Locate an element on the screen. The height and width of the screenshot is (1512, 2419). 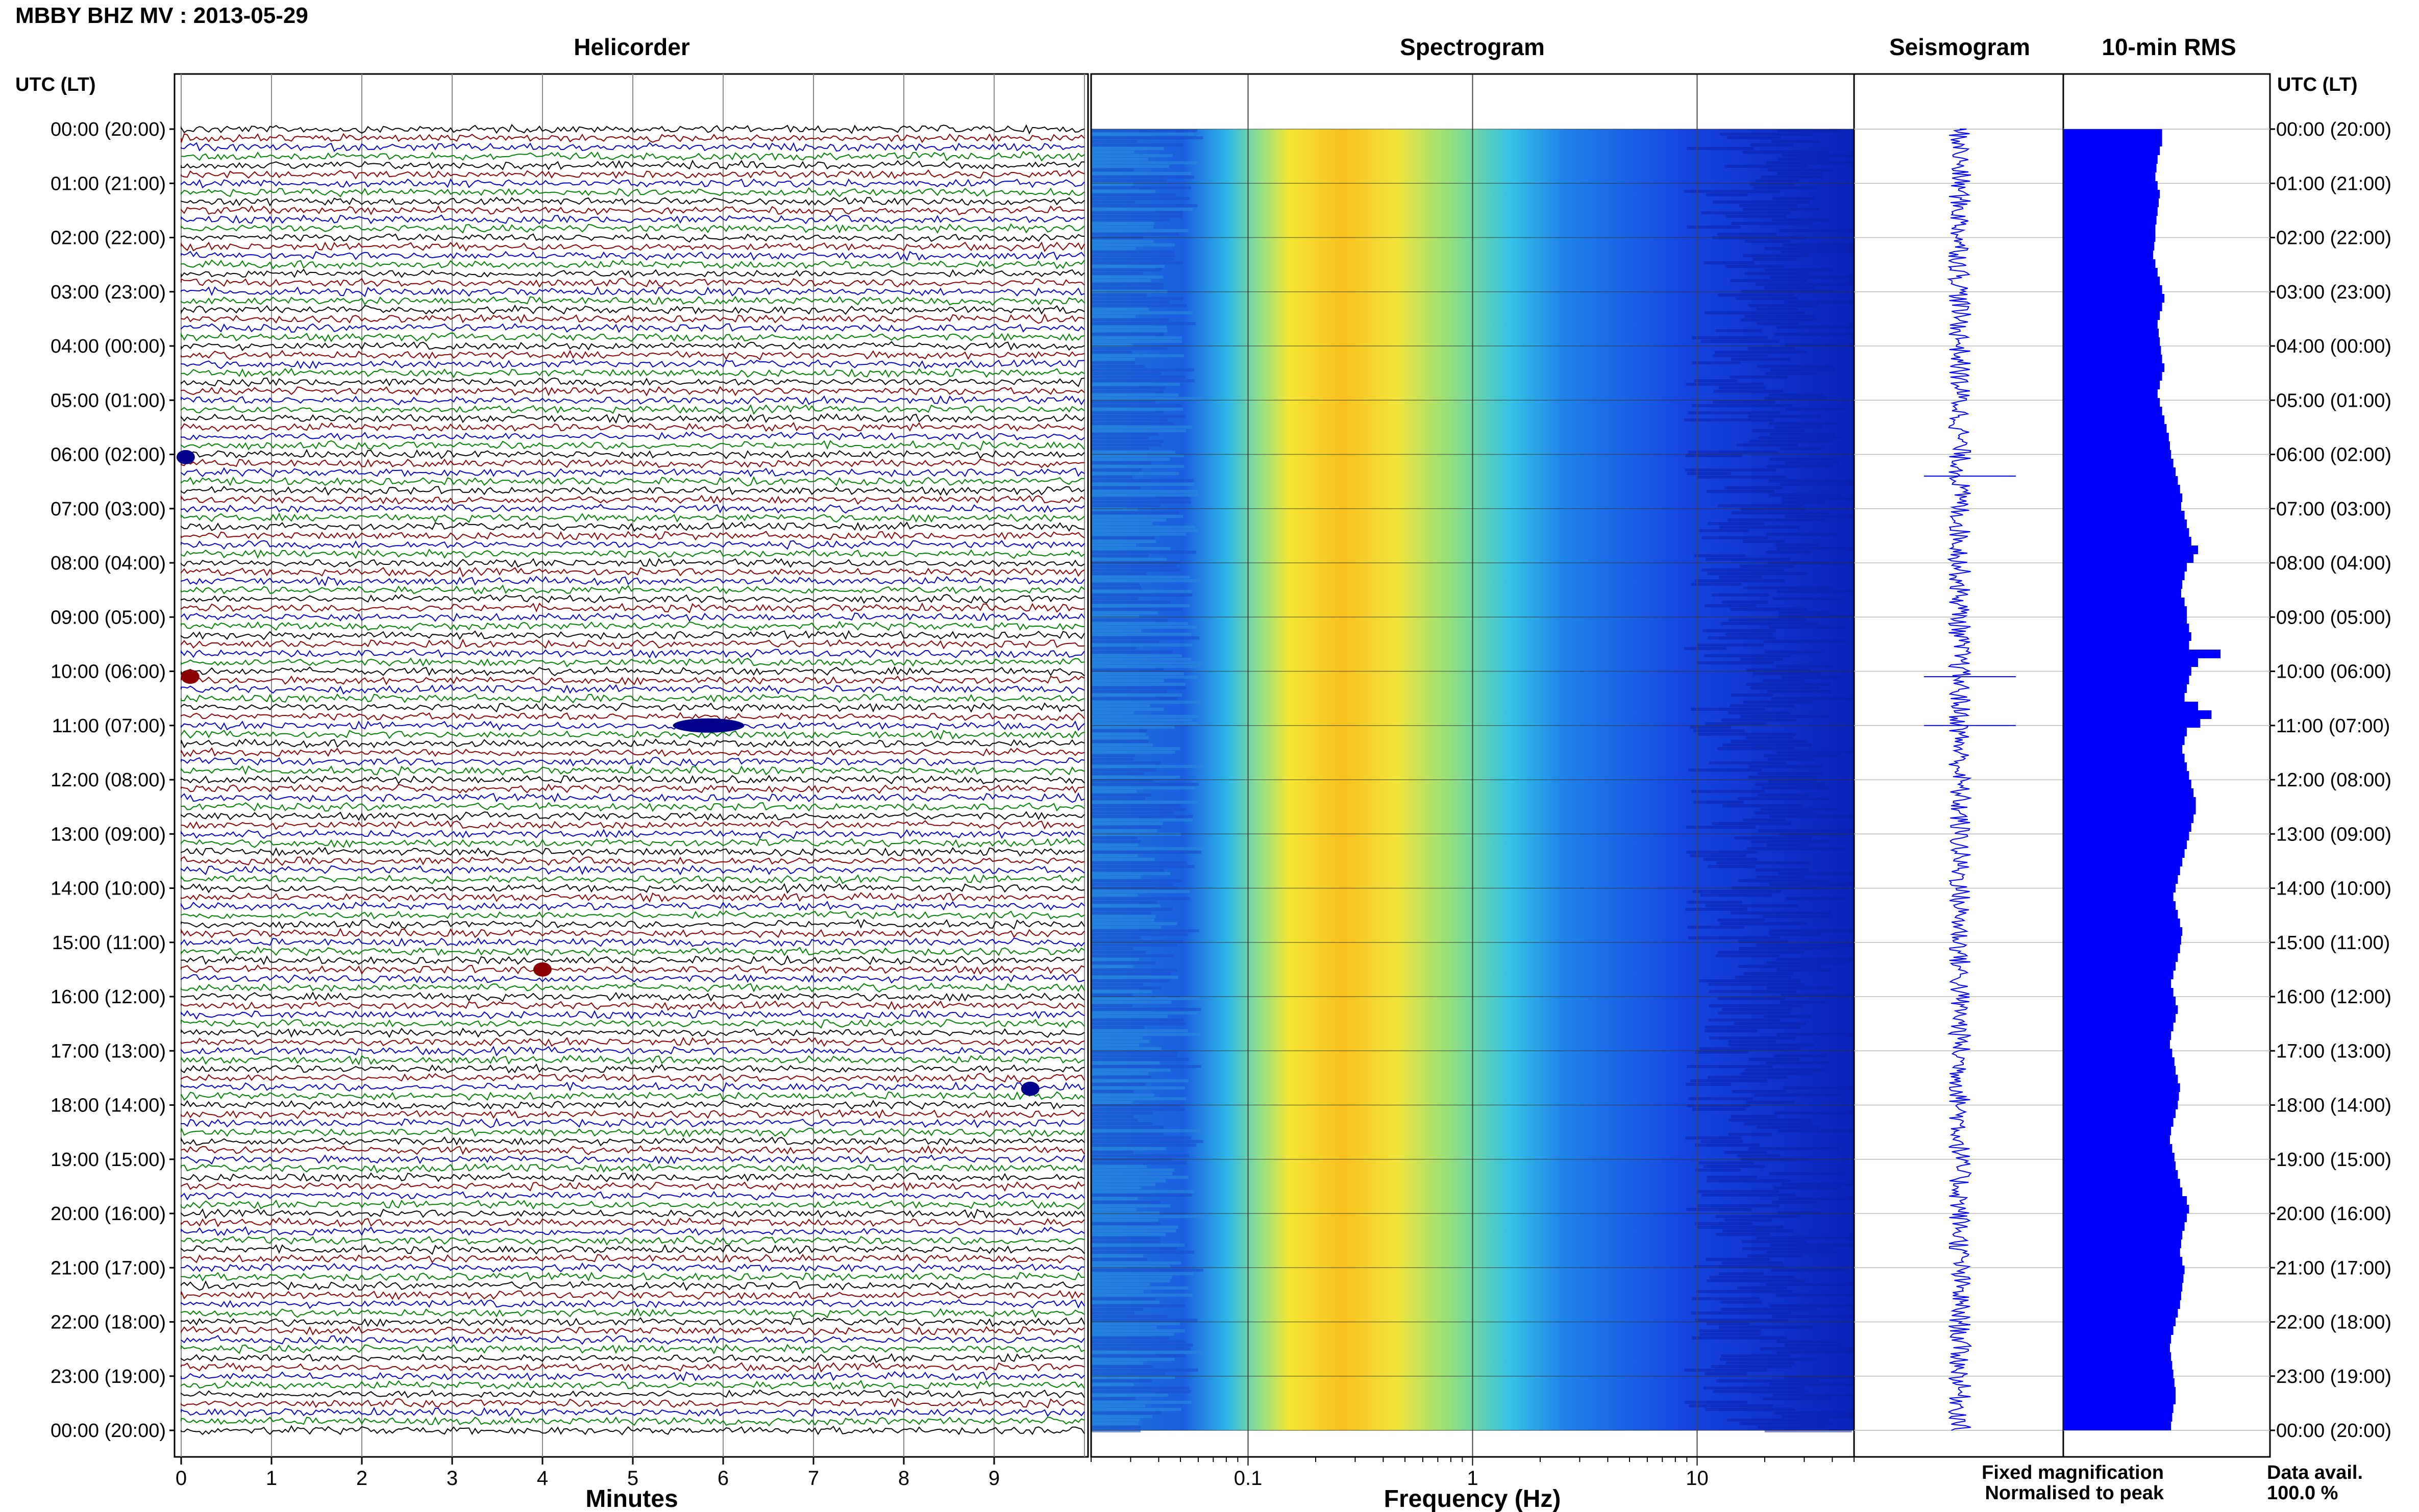
minute-tick-label: 9 is located at coordinates (994, 1478).